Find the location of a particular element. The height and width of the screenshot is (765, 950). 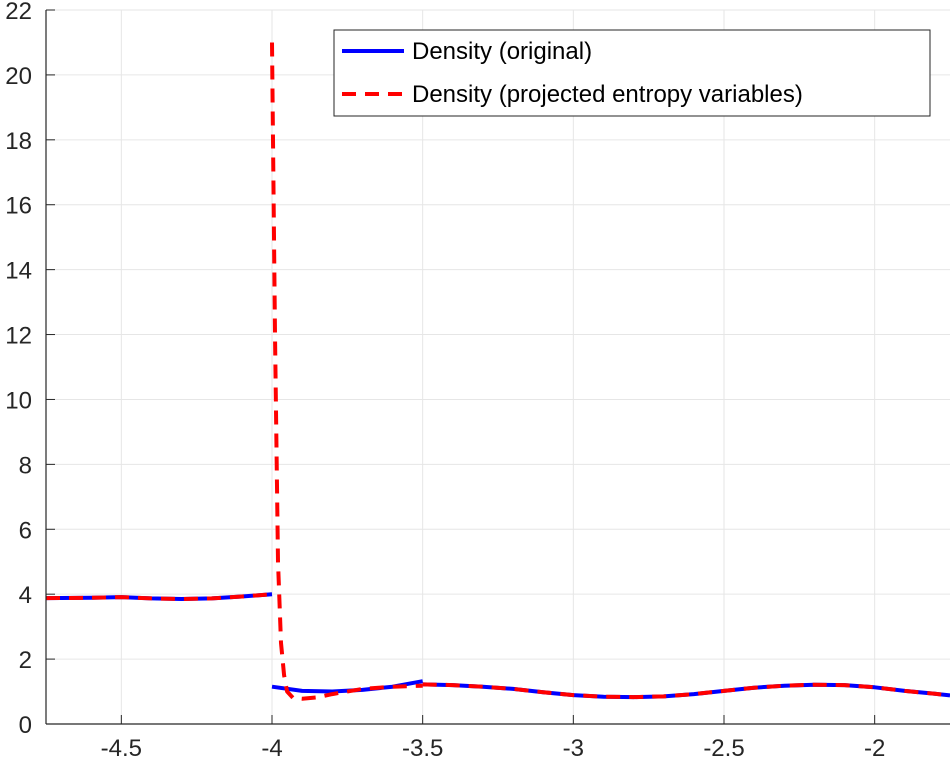

y-tick-label: 18 is located at coordinates (18, 141).